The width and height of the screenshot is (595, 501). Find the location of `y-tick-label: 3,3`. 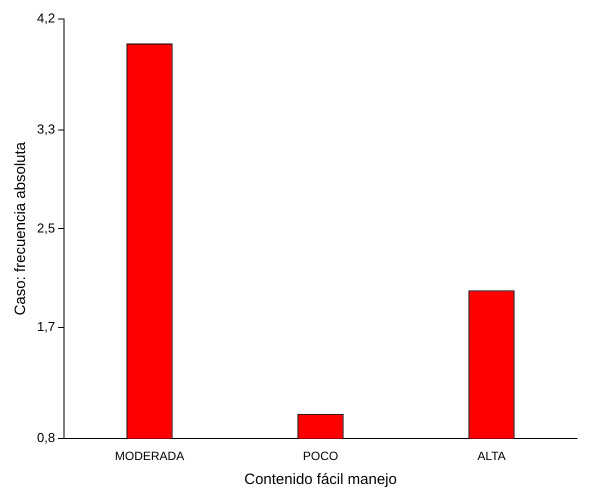

y-tick-label: 3,3 is located at coordinates (46, 129).